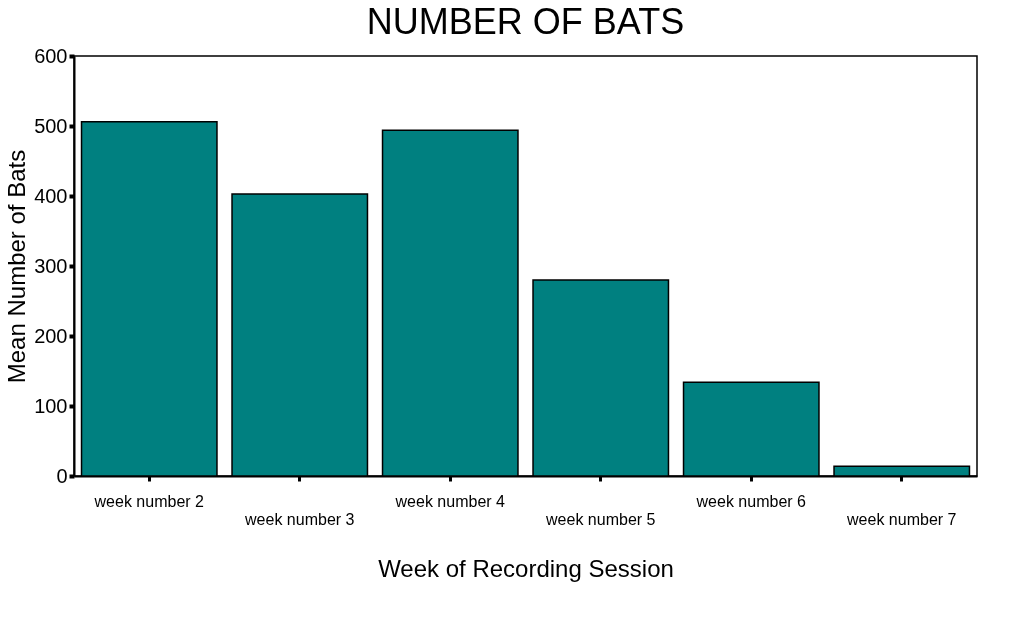  Describe the element at coordinates (901, 519) in the screenshot. I see `x-tick-label: week number 7` at that location.